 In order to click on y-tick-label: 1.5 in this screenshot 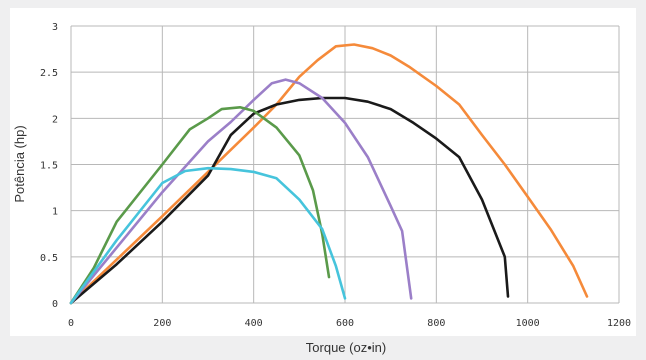, I will do `click(49, 166)`.